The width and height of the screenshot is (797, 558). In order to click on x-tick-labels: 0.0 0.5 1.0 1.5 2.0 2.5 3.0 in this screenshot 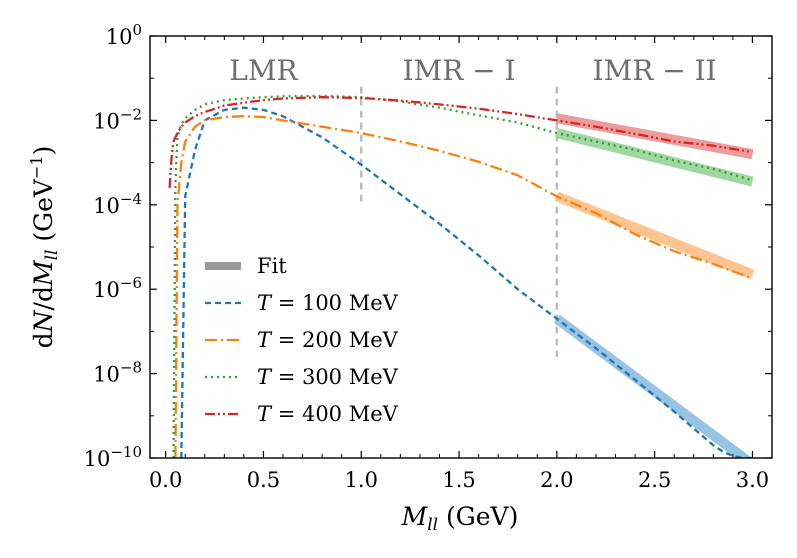, I will do `click(459, 480)`.